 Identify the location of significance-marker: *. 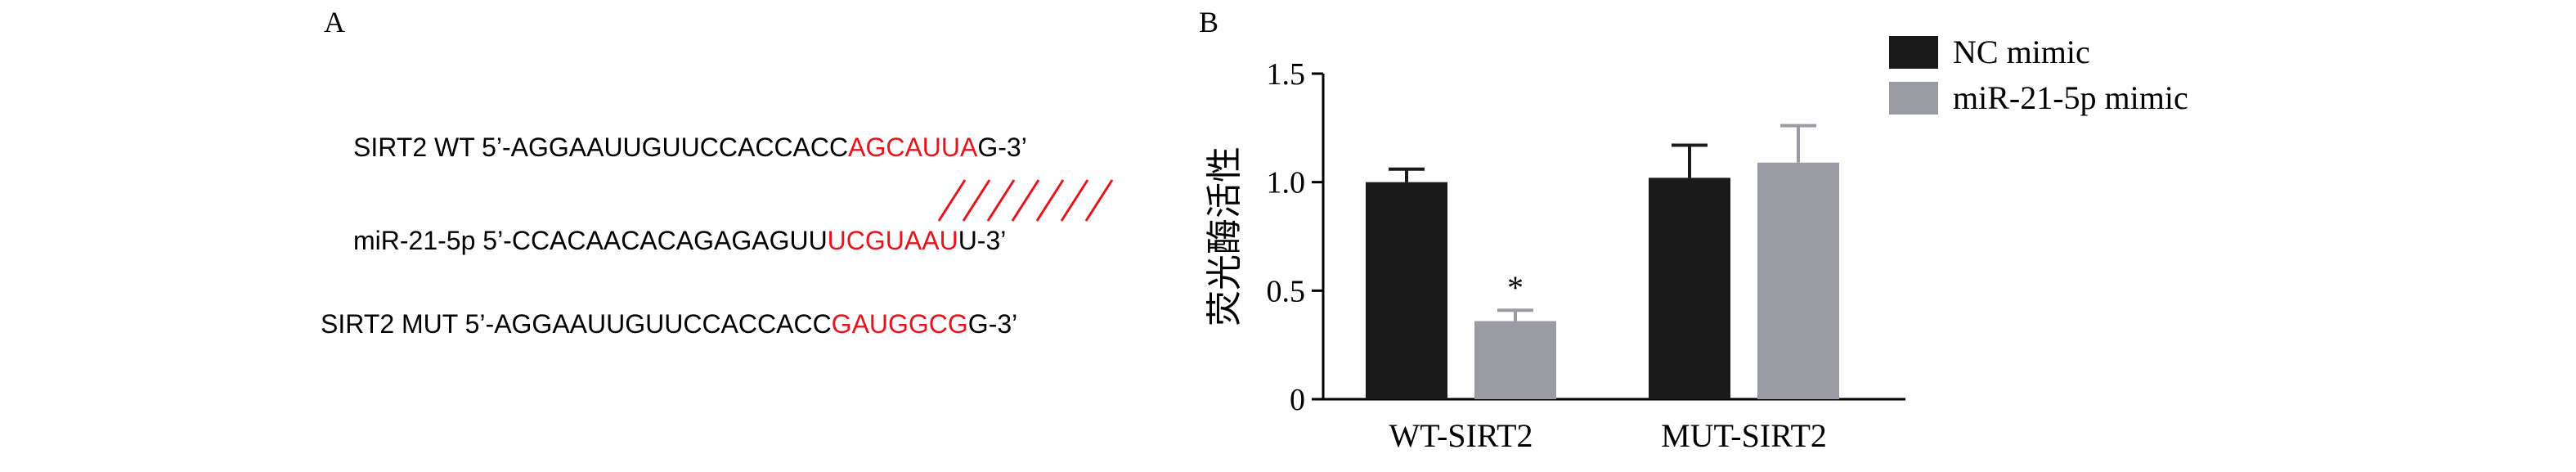
(1516, 287).